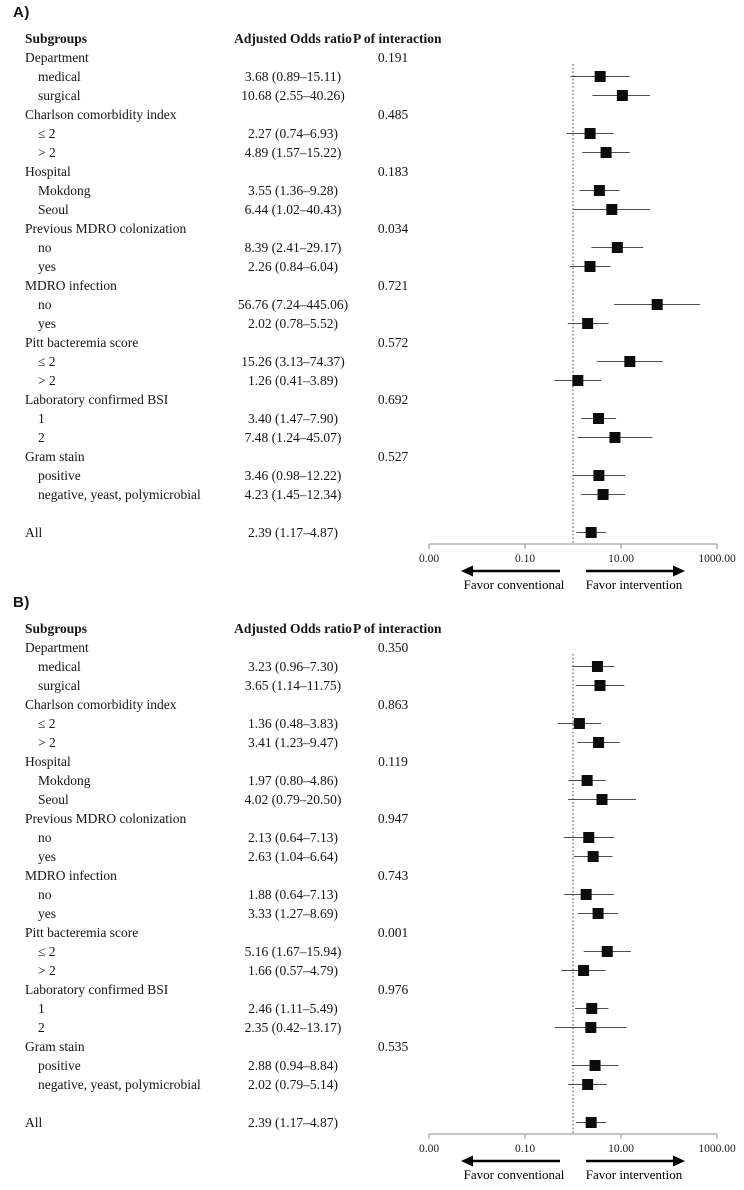 The height and width of the screenshot is (1190, 744). What do you see at coordinates (393, 989) in the screenshot?
I see `p-interaction-value: 0.976` at bounding box center [393, 989].